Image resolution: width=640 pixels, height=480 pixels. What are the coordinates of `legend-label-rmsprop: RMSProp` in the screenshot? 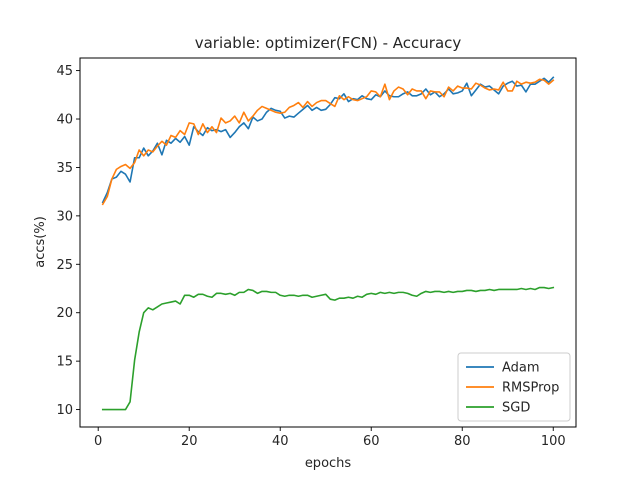 It's located at (530, 388).